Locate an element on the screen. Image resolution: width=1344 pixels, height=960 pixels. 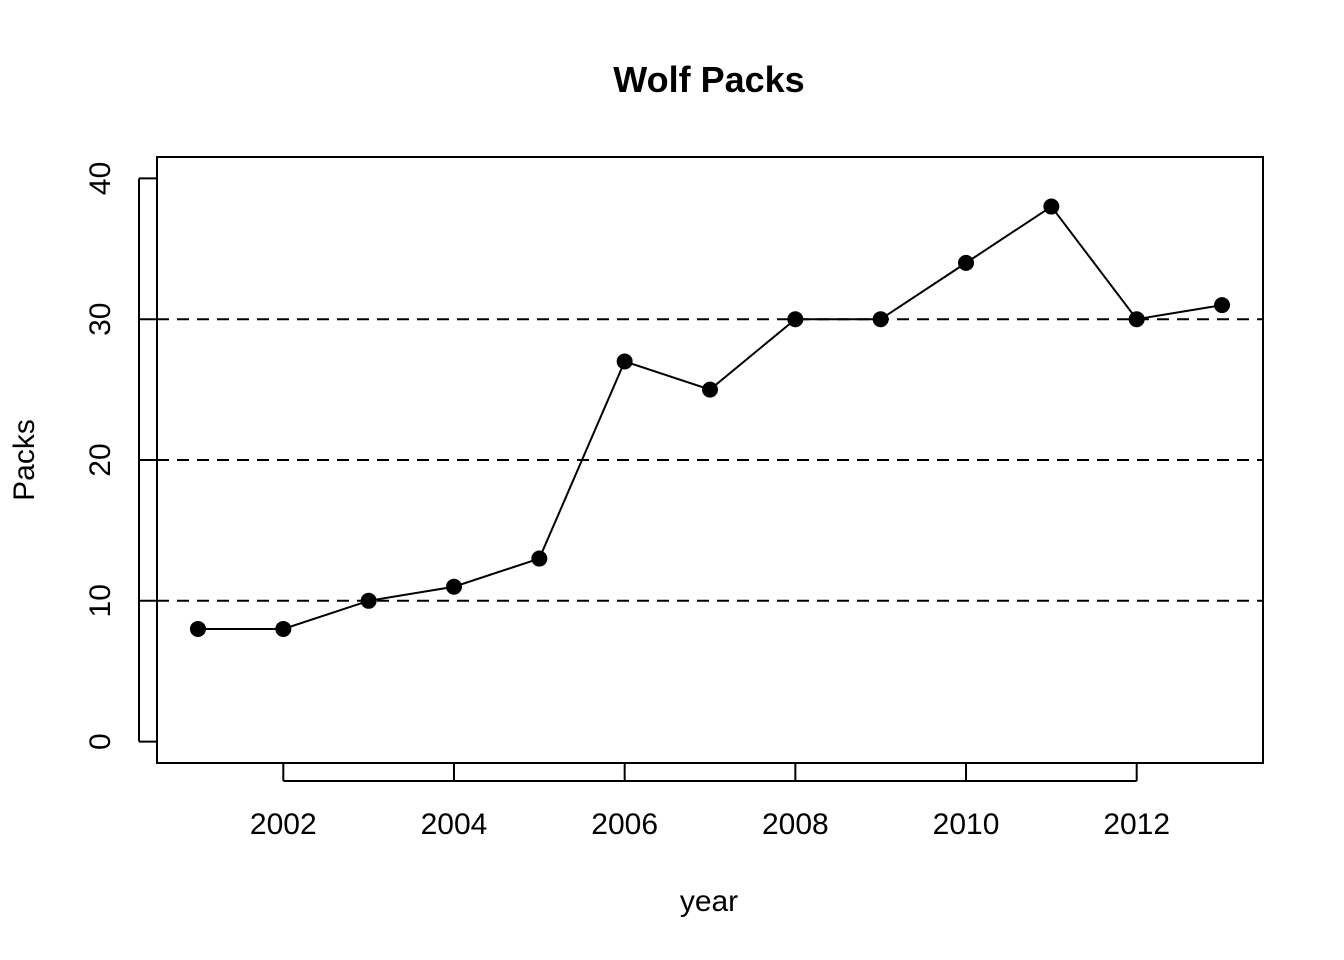
x-tick-label: 2004 is located at coordinates (454, 824).